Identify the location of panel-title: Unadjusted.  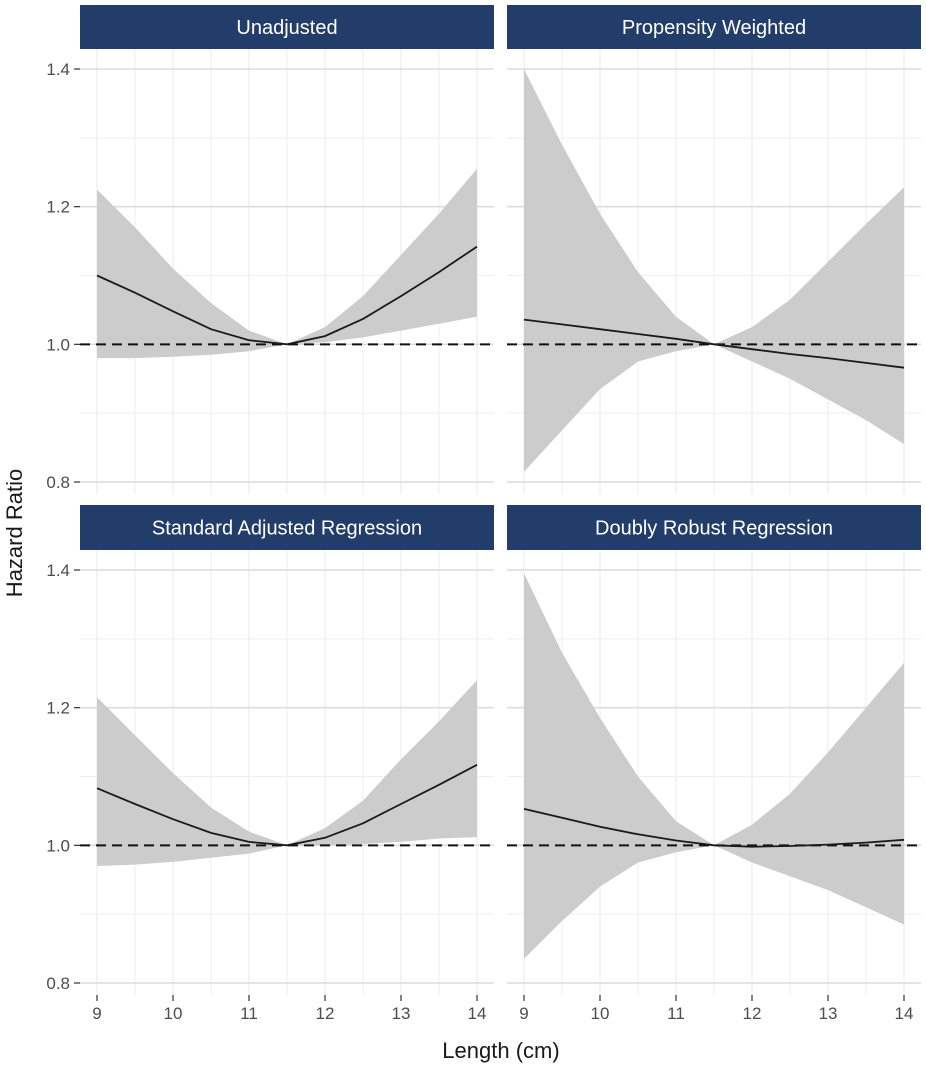
(286, 28).